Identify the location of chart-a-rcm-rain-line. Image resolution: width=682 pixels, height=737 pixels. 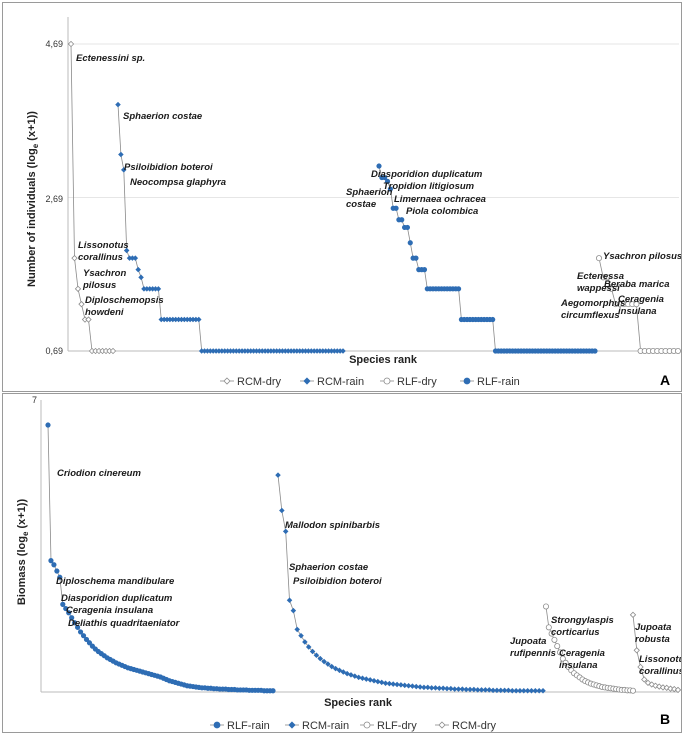
(230, 228).